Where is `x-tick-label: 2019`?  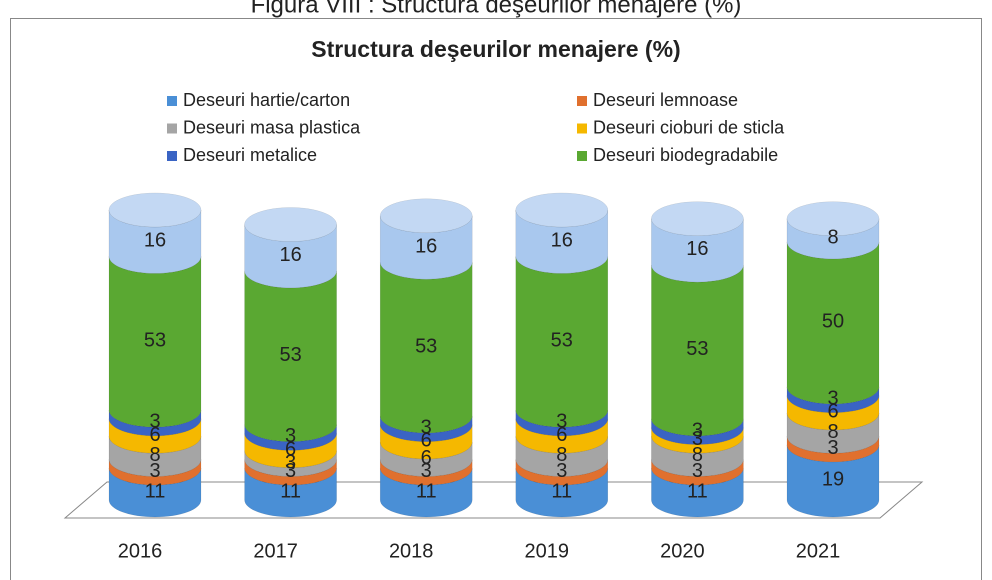 x-tick-label: 2019 is located at coordinates (547, 551).